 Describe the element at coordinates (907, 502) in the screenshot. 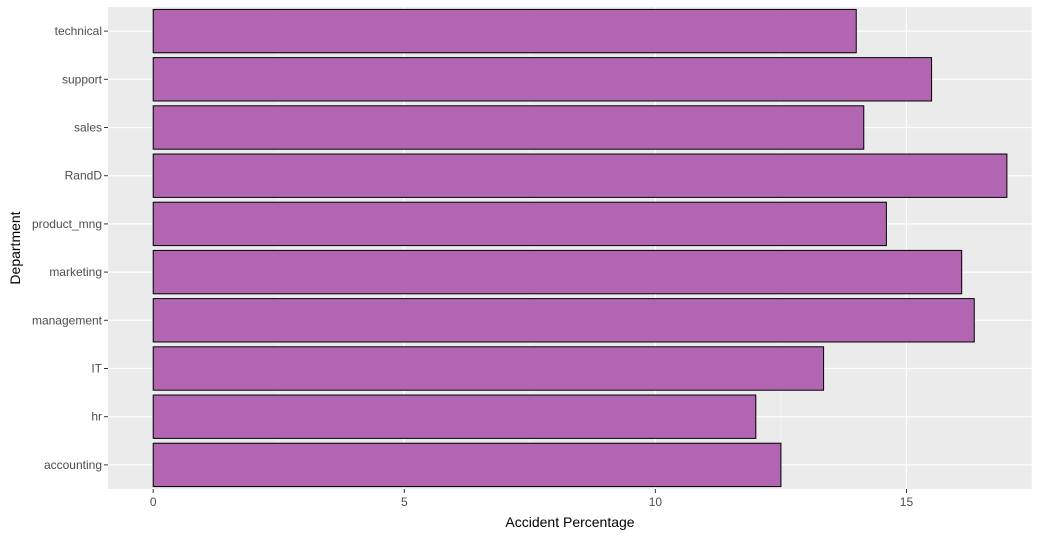

I see `x-tick-label: 15` at that location.